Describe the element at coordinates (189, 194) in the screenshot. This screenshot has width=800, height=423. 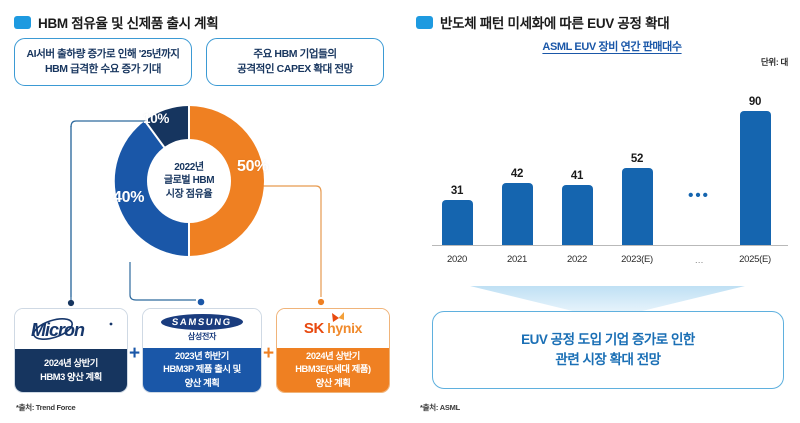
I see `donut-center-line3: 시장 점유율` at that location.